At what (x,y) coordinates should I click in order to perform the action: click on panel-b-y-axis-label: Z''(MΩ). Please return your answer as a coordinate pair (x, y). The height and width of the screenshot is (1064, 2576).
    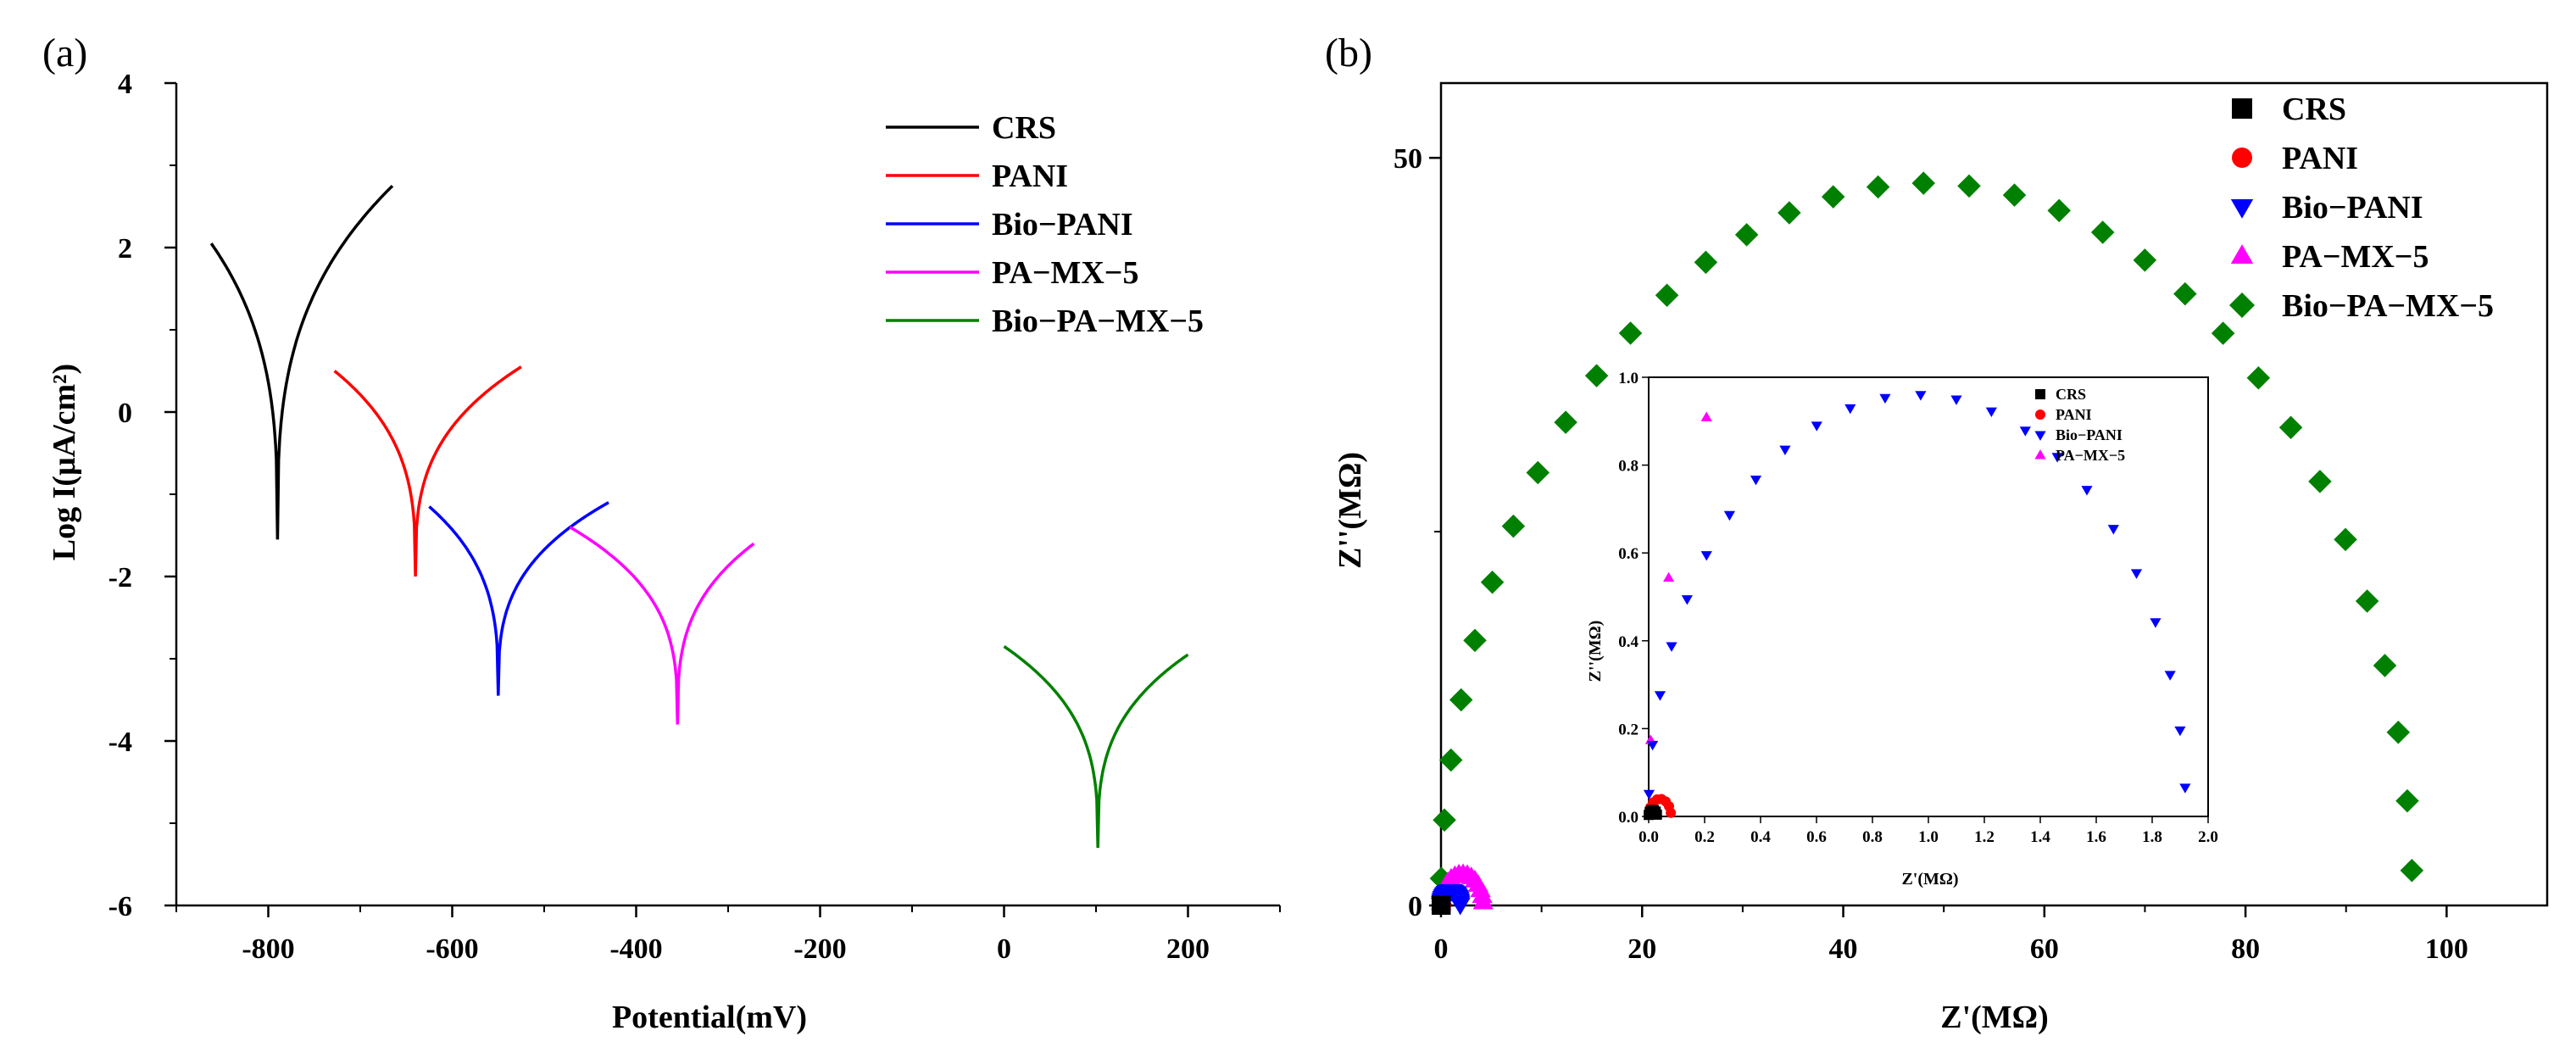
    Looking at the image, I should click on (1350, 510).